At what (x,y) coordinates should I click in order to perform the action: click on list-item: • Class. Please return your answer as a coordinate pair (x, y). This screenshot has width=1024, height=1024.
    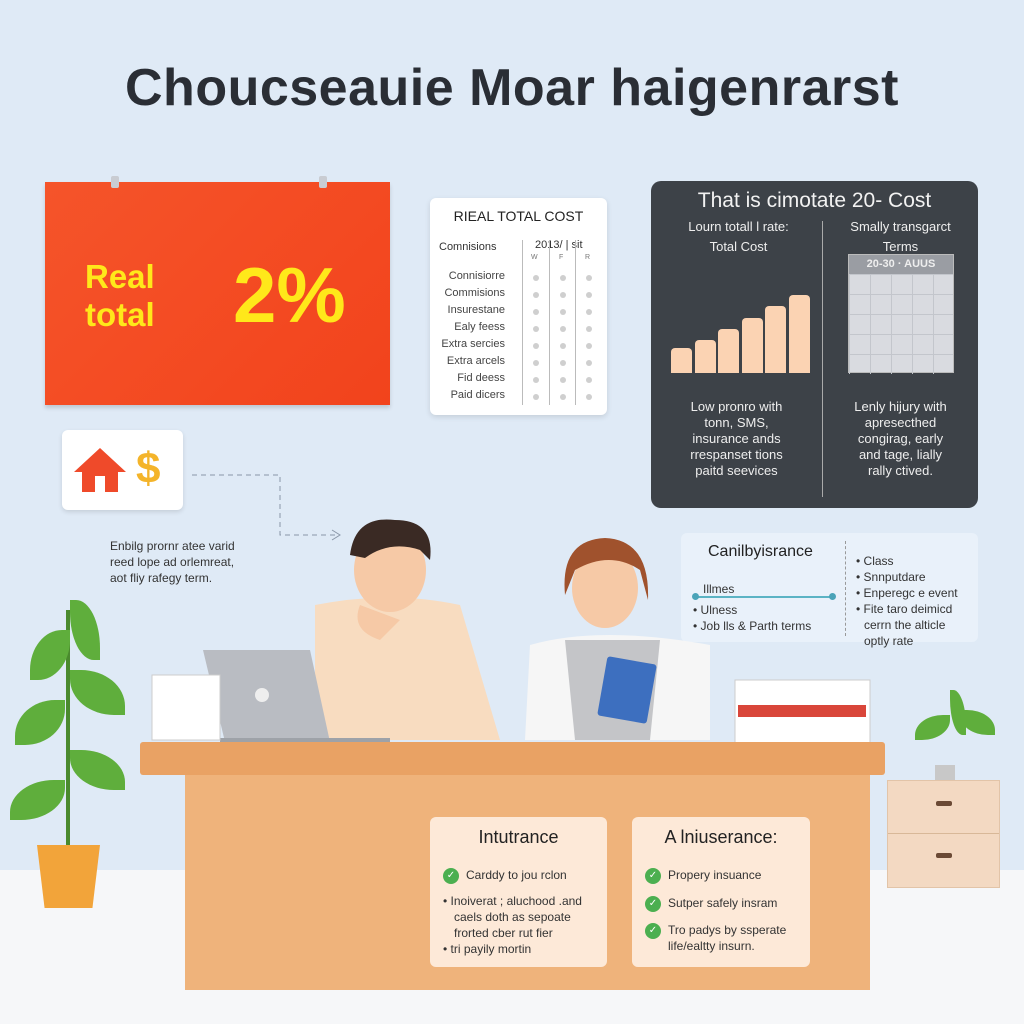
    Looking at the image, I should click on (875, 561).